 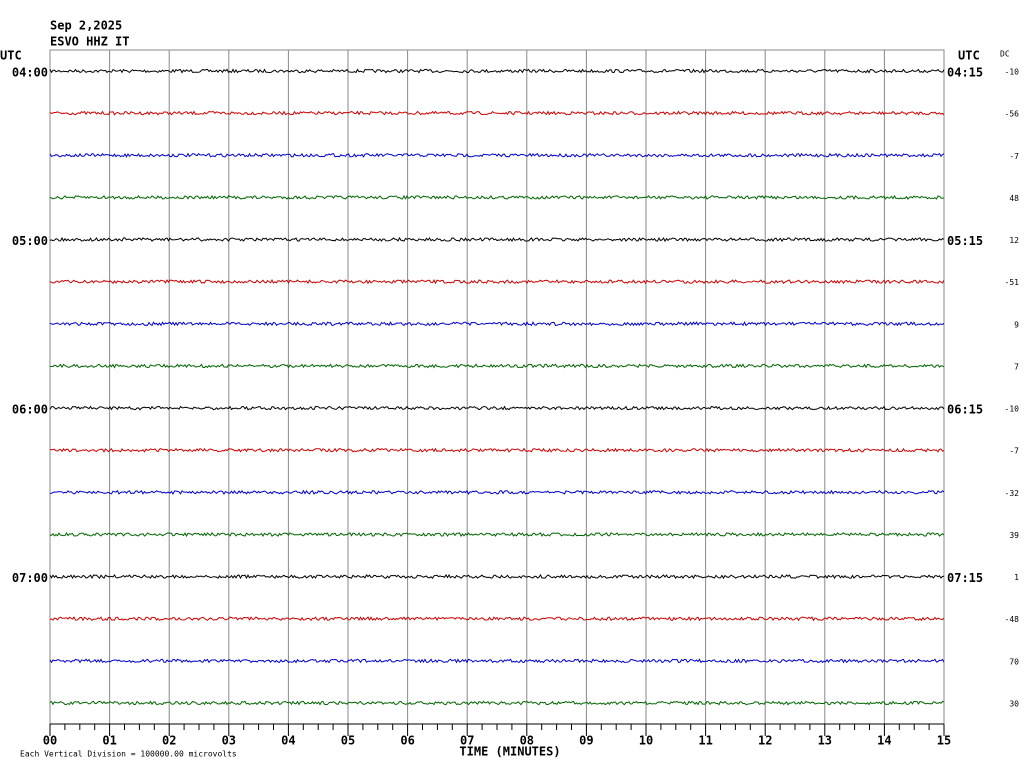 What do you see at coordinates (509, 752) in the screenshot?
I see `x-axis-label: TIME (MINUTES)` at bounding box center [509, 752].